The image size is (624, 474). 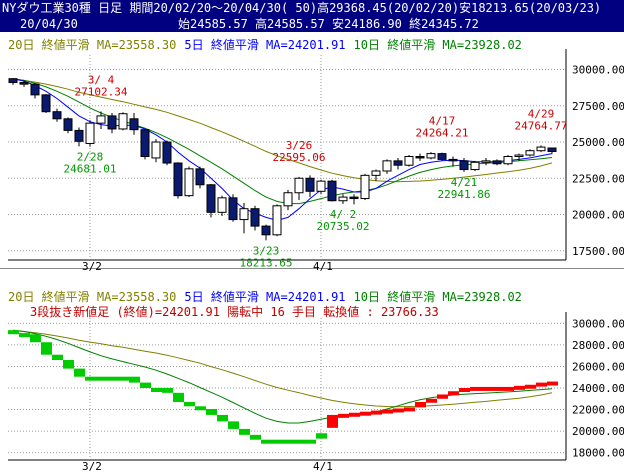 I want to click on price-ytick-label: 27500.00, so click(x=598, y=106).